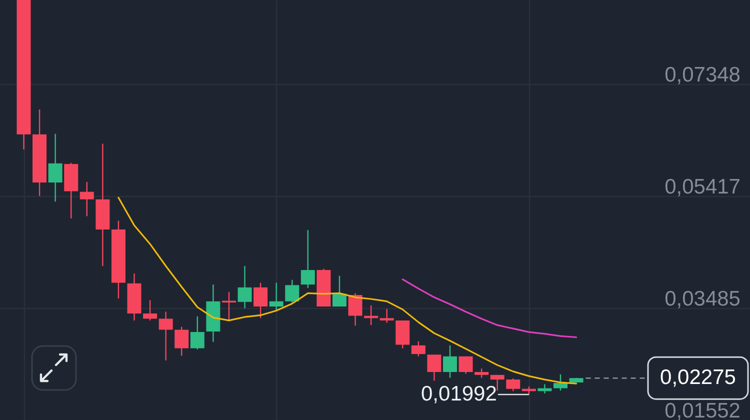  I want to click on y-tick-label: 0,05417, so click(702, 187).